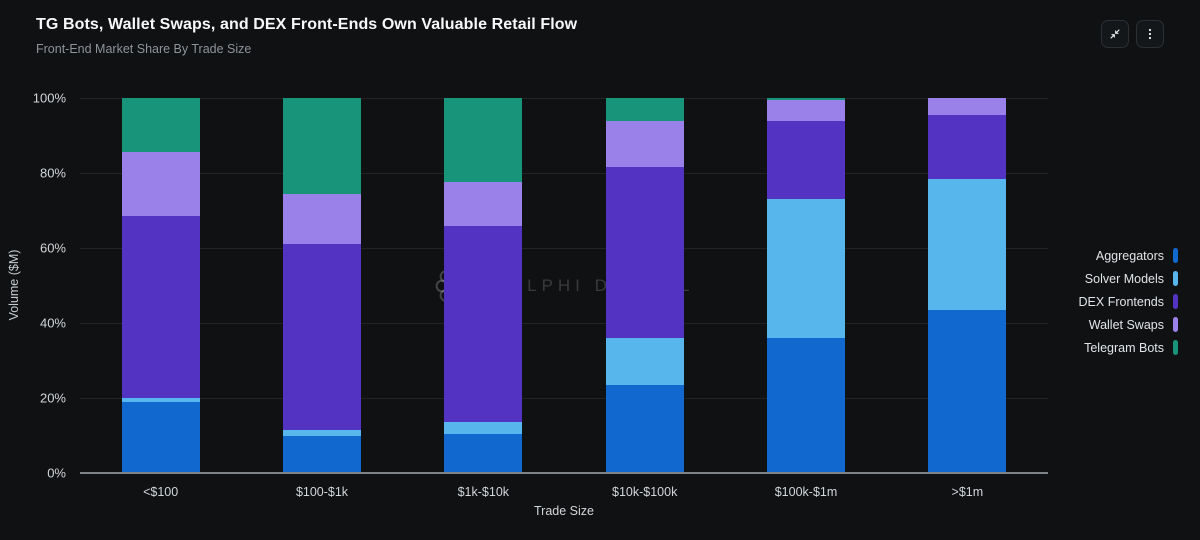  I want to click on legend-item-solver-models: Solver Models, so click(1128, 278).